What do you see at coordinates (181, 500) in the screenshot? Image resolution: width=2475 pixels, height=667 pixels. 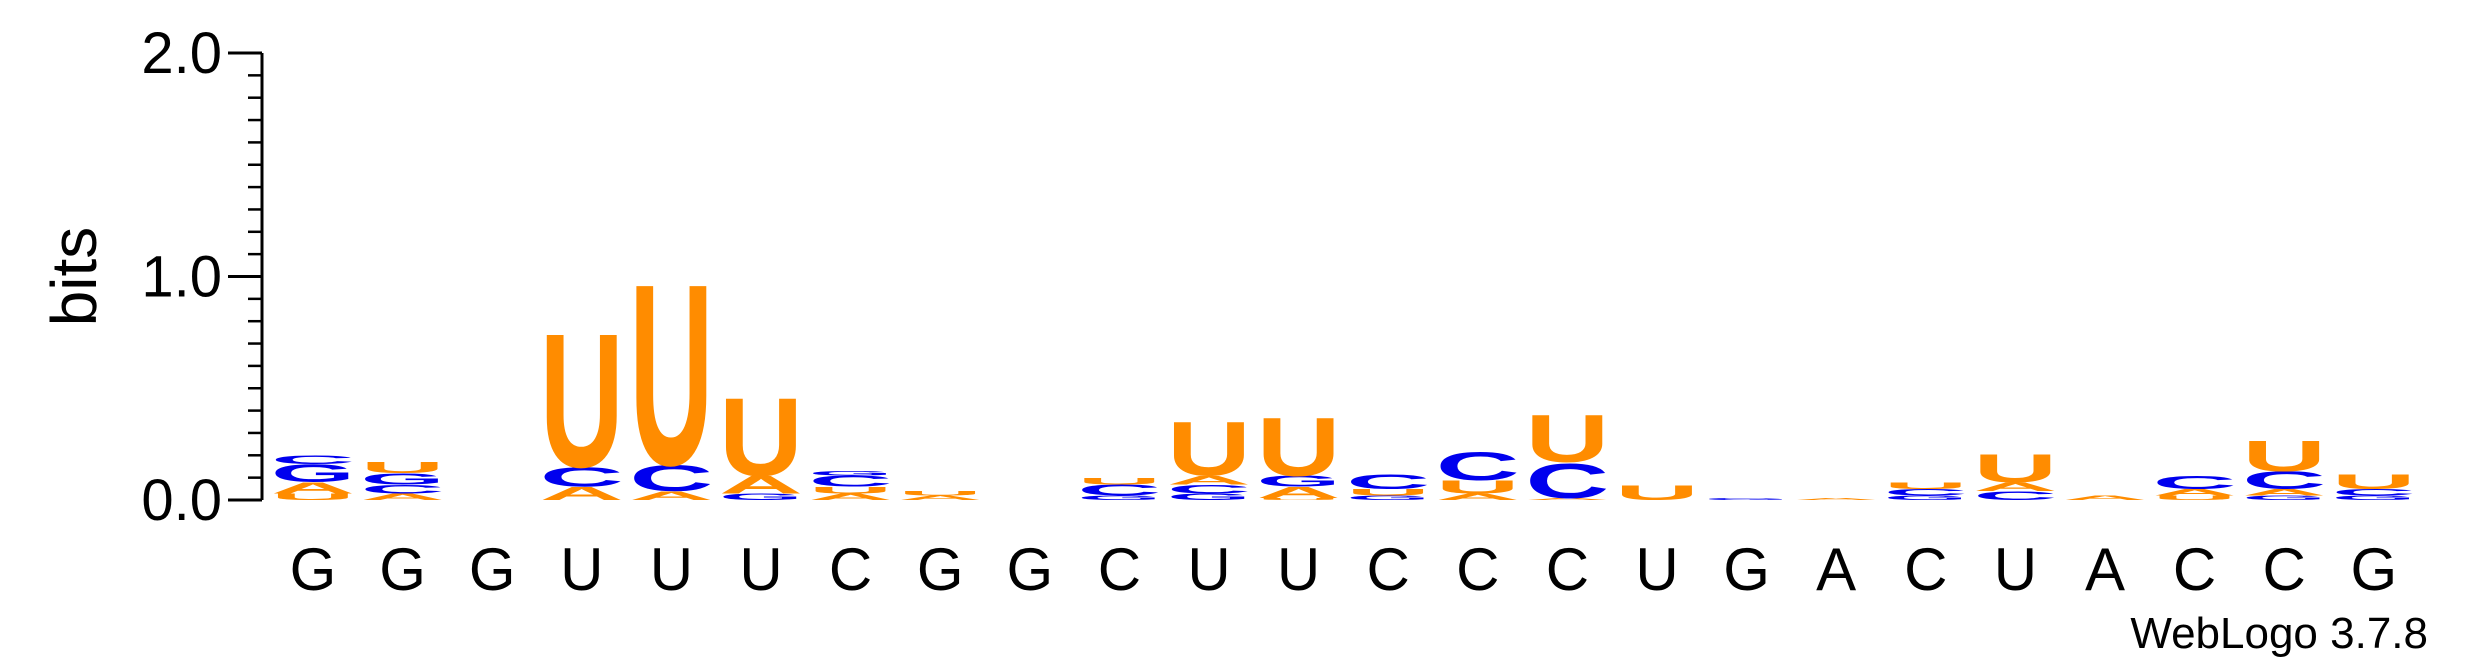 I see `y-tick-label: 0.0` at bounding box center [181, 500].